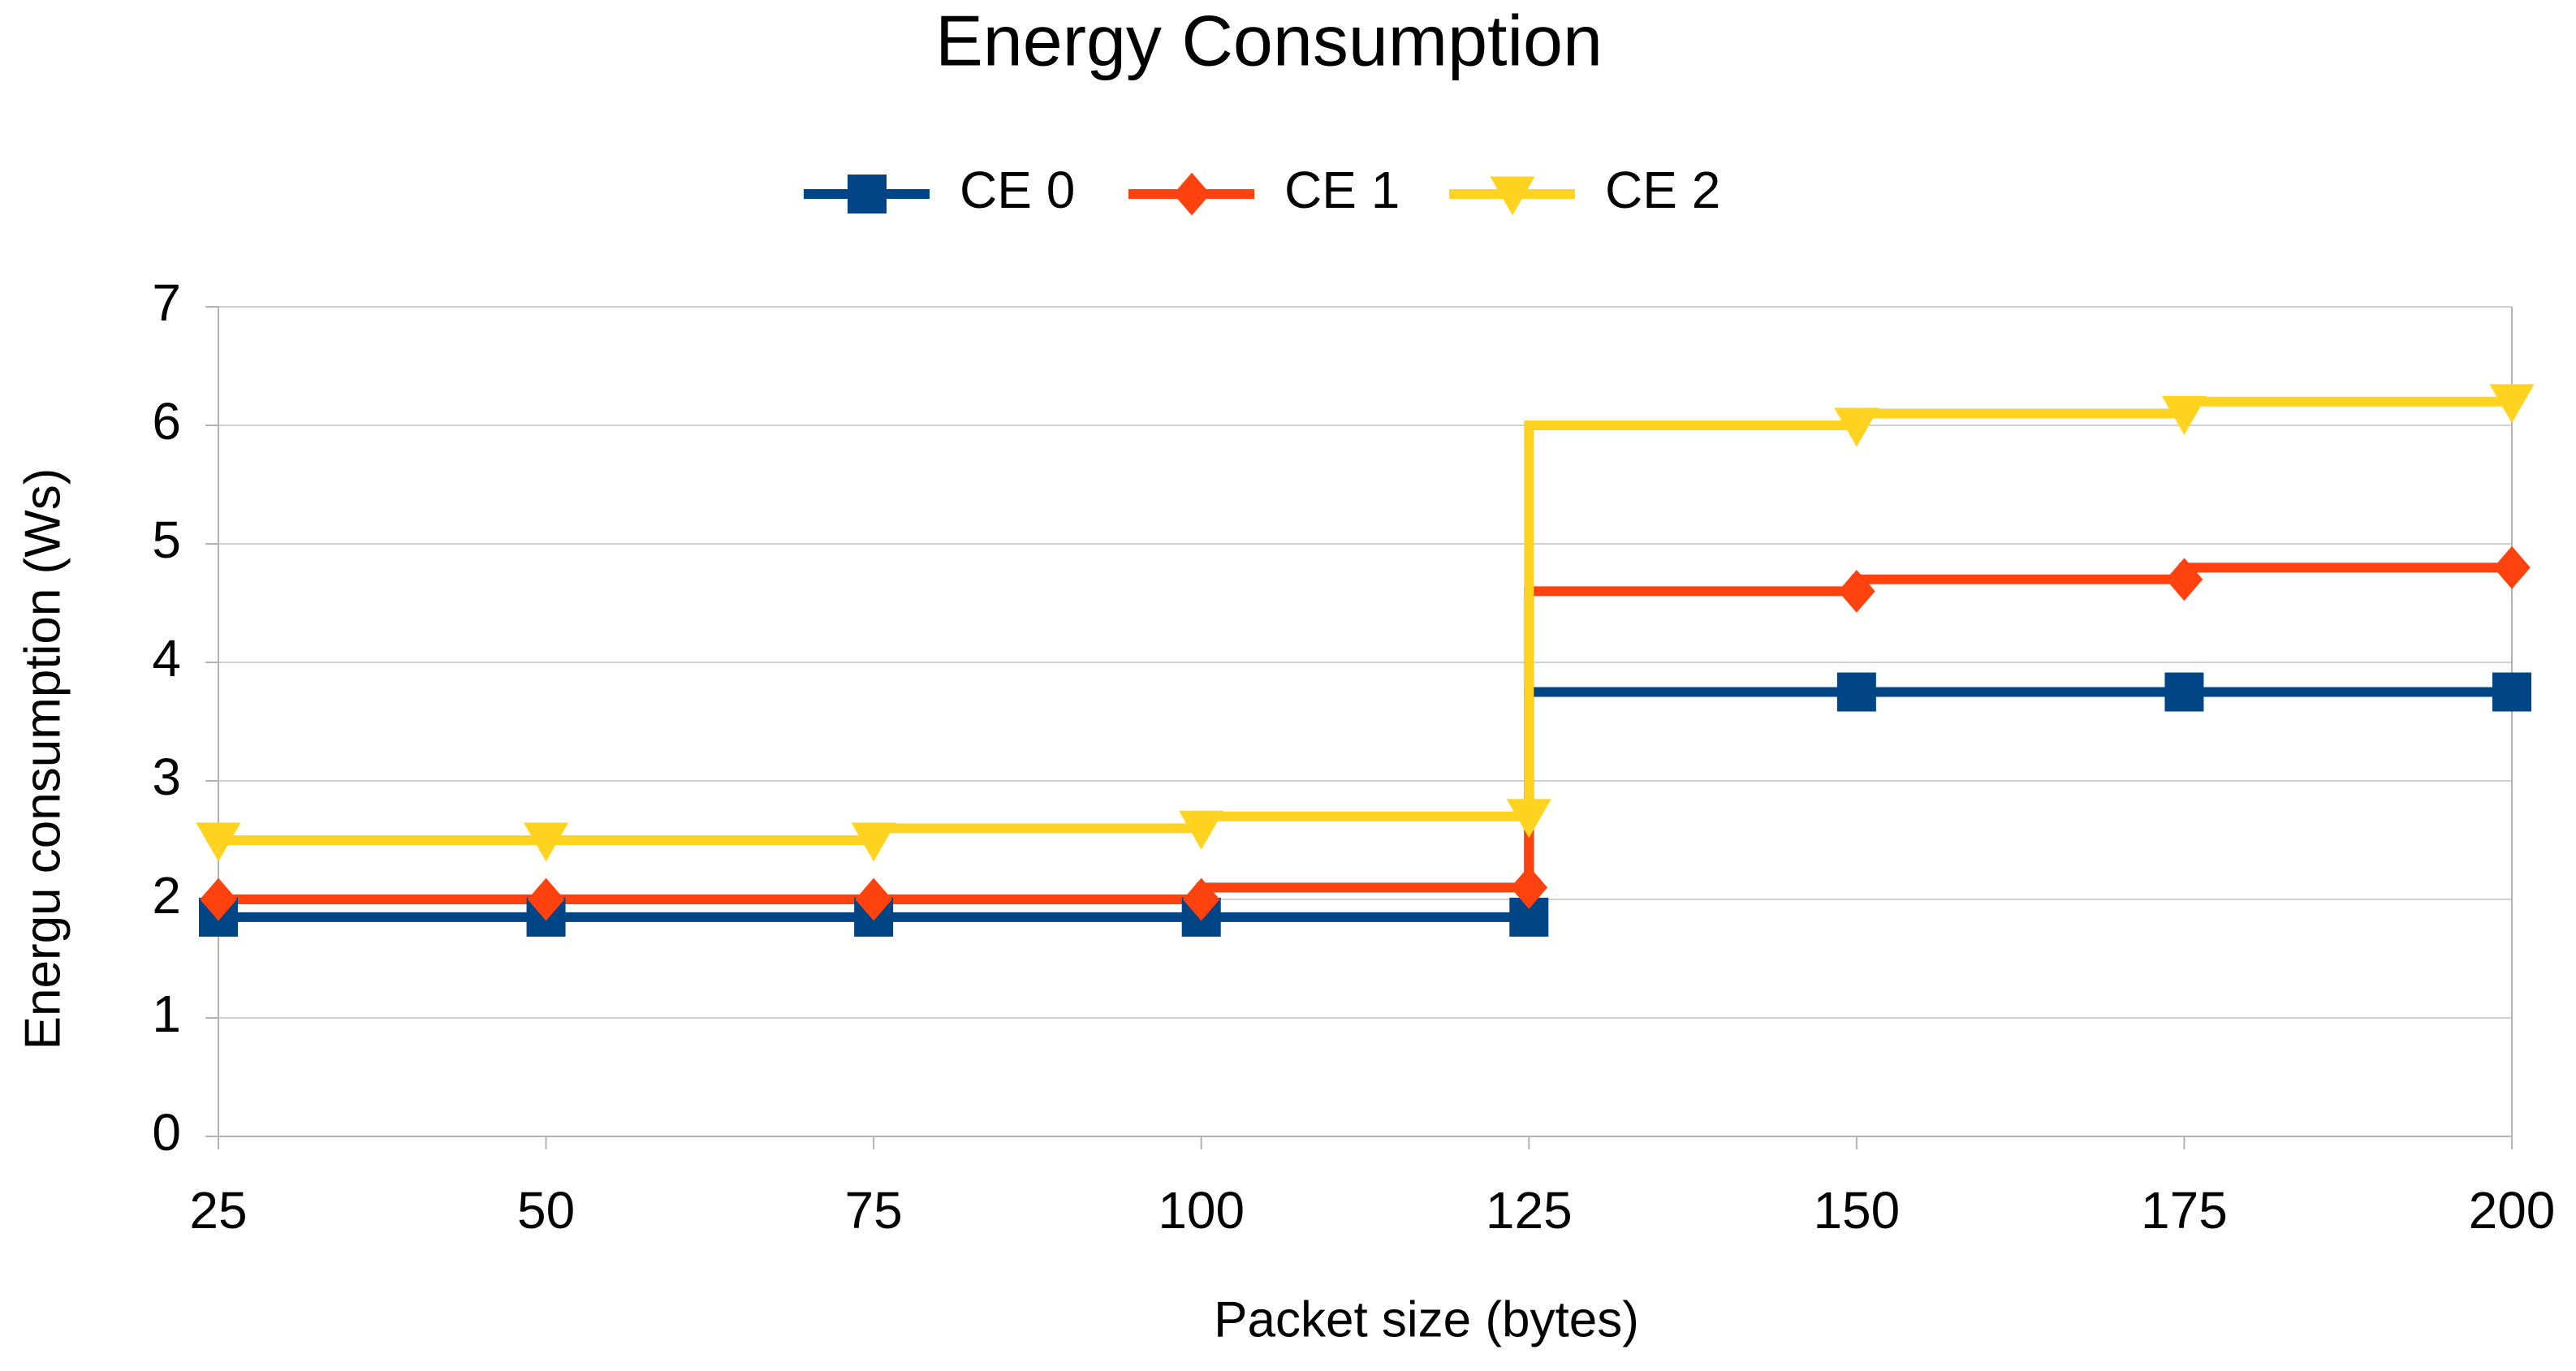  What do you see at coordinates (1662, 190) in the screenshot?
I see `legend-label: CE 2` at bounding box center [1662, 190].